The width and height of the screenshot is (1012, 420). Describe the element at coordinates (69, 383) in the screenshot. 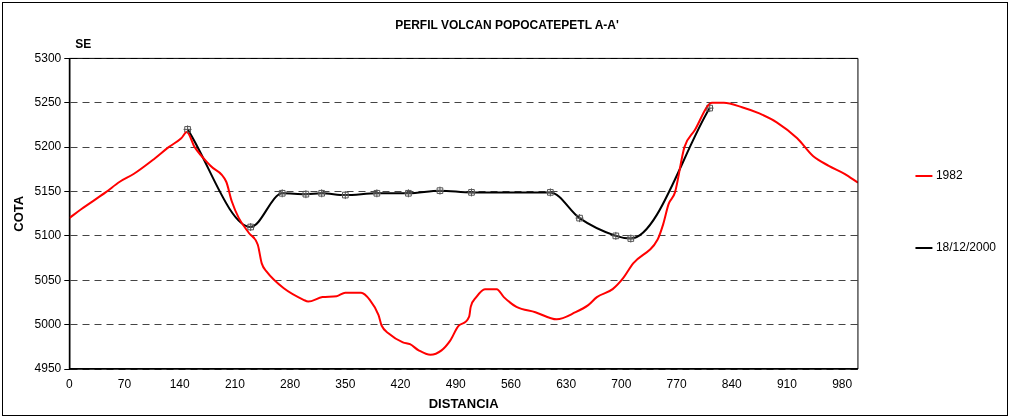

I see `x-tick-label: 0` at that location.